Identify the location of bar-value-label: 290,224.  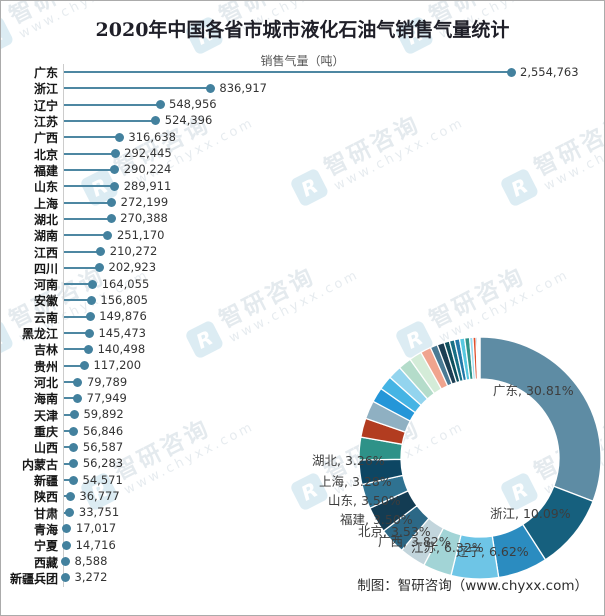
(147, 169).